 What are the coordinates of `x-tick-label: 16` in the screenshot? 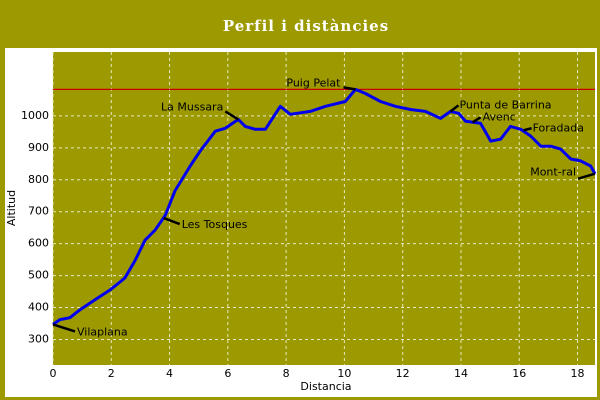 It's located at (519, 373).